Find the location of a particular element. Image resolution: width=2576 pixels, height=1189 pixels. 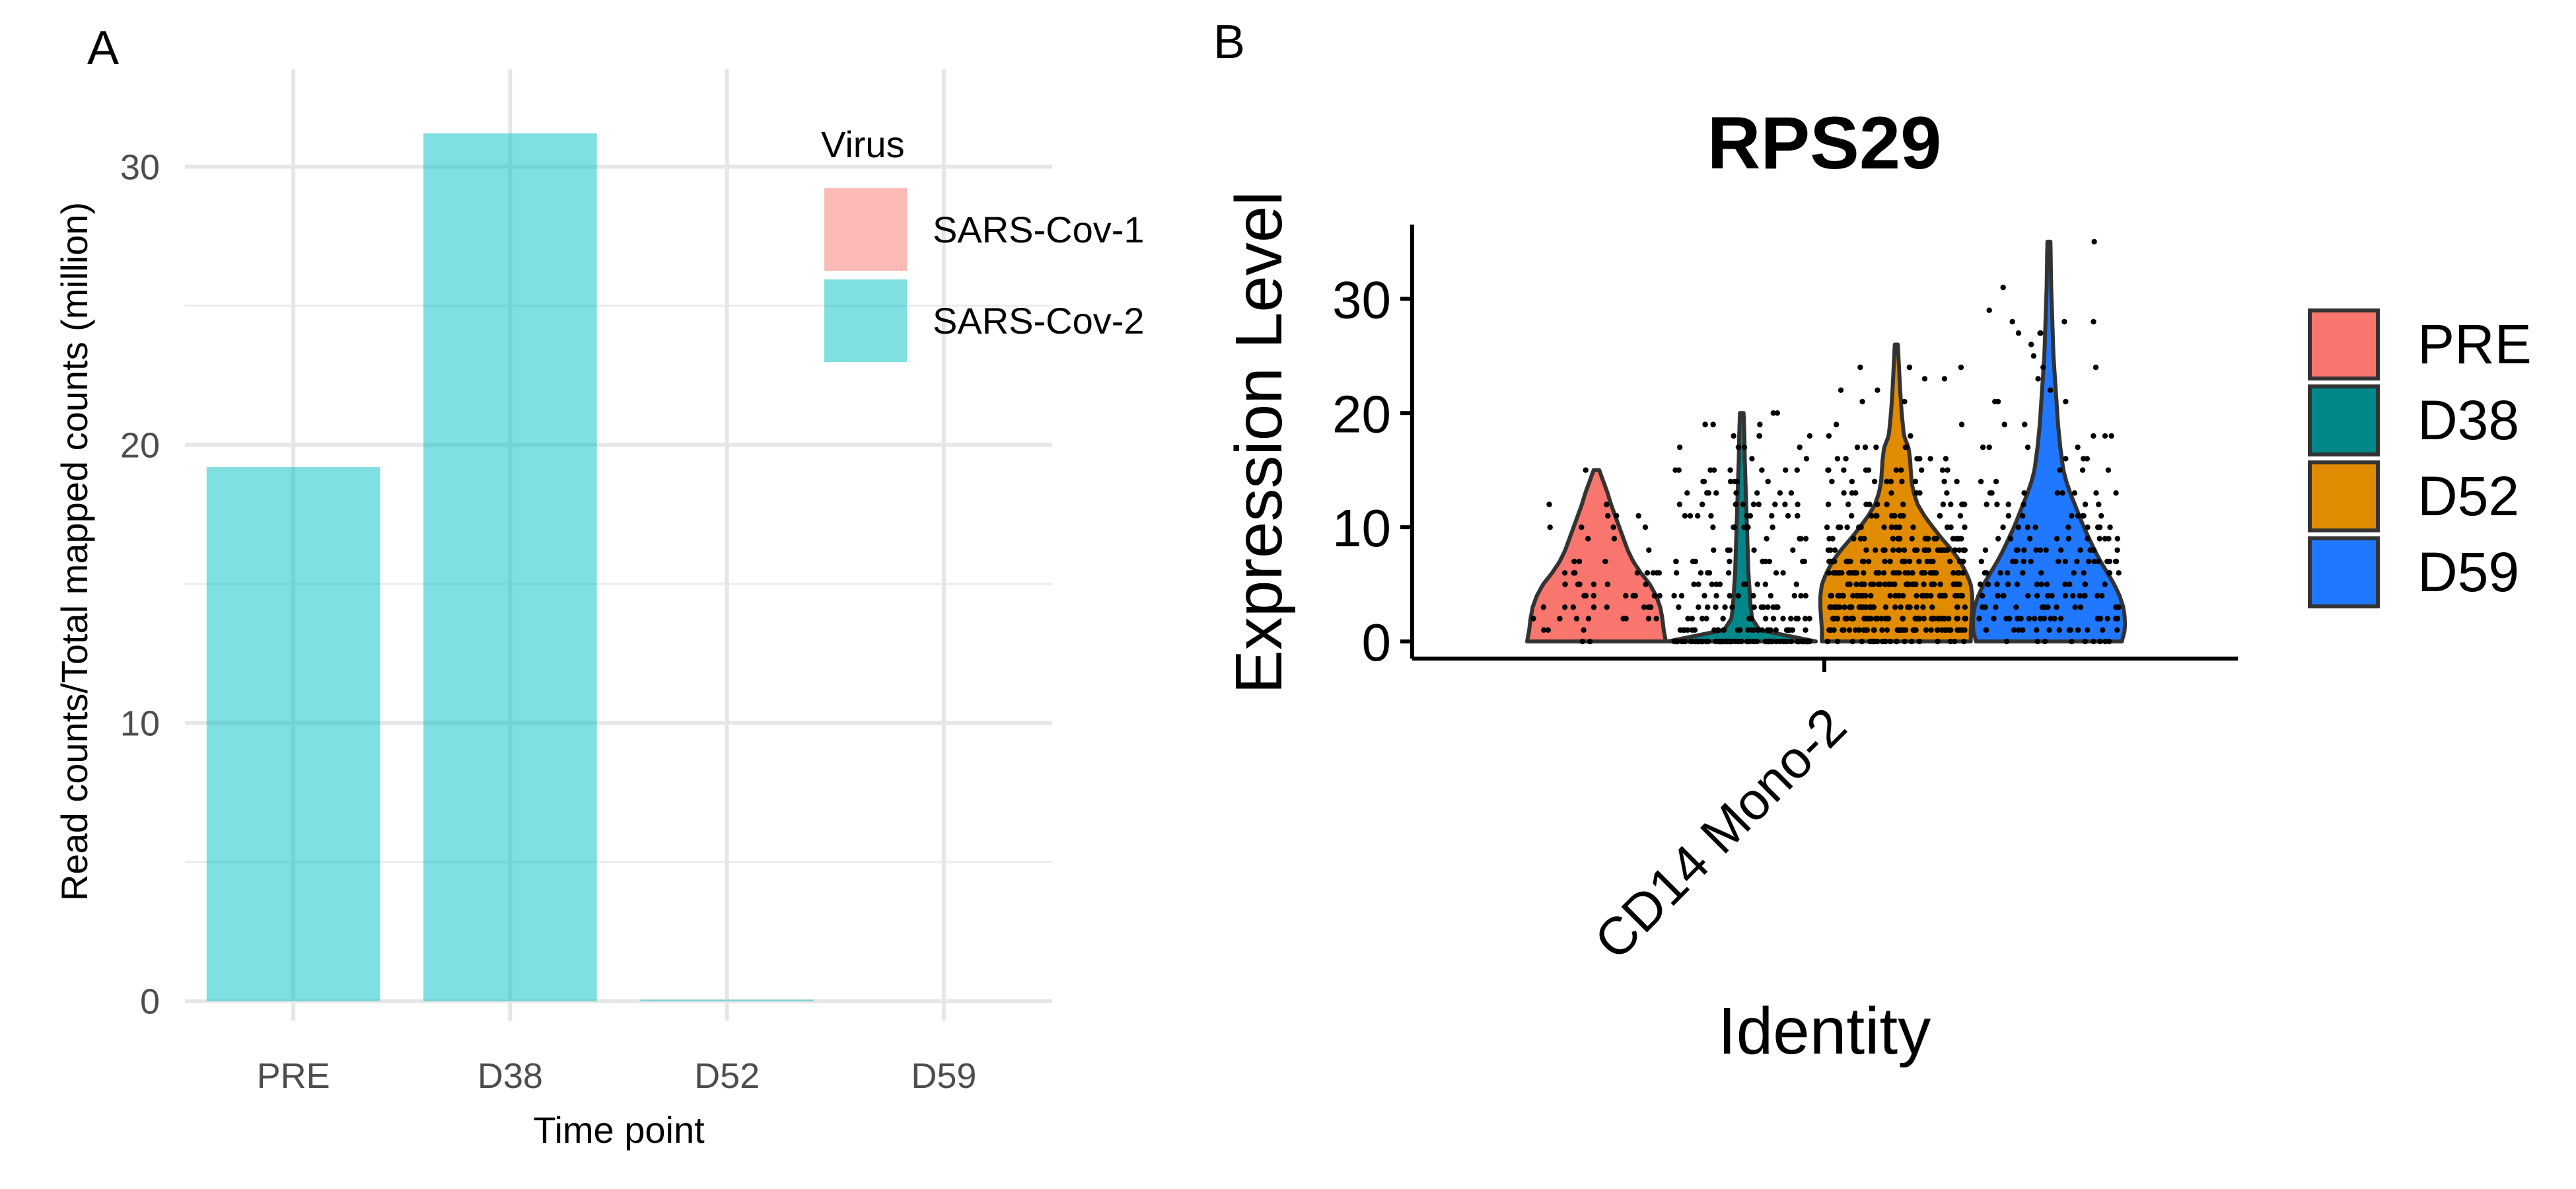

legend-title: Virus is located at coordinates (863, 144).